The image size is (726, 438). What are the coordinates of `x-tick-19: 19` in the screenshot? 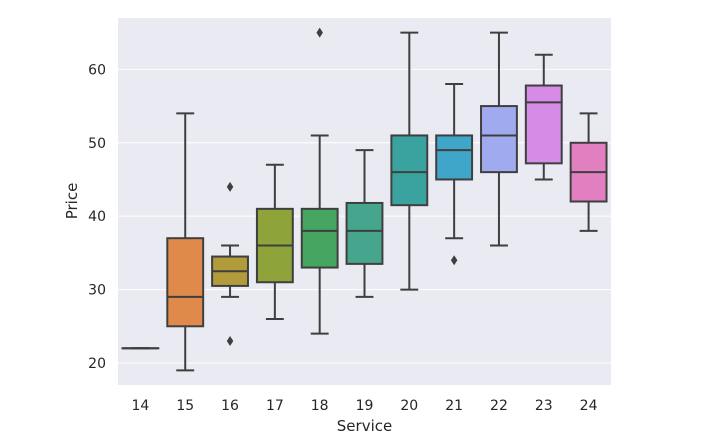 It's located at (365, 406).